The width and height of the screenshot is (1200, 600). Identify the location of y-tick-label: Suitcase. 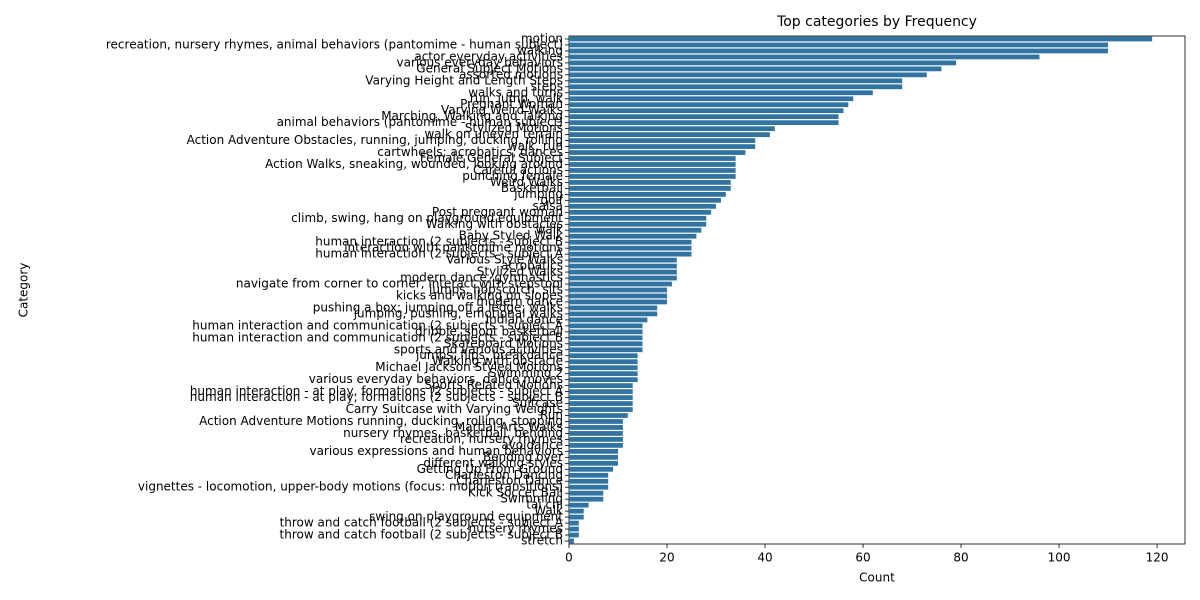
(537, 403).